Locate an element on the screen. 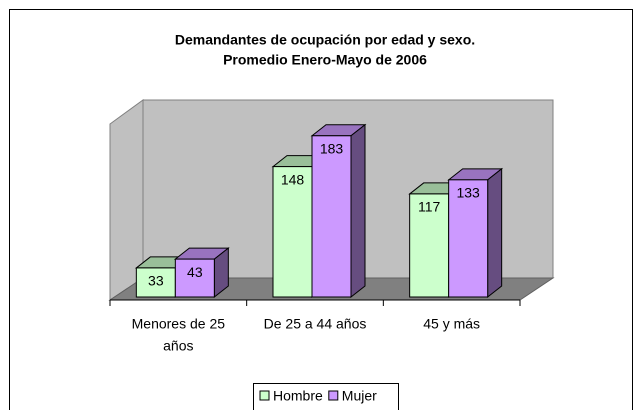 The height and width of the screenshot is (410, 642). data-label: 33 is located at coordinates (156, 281).